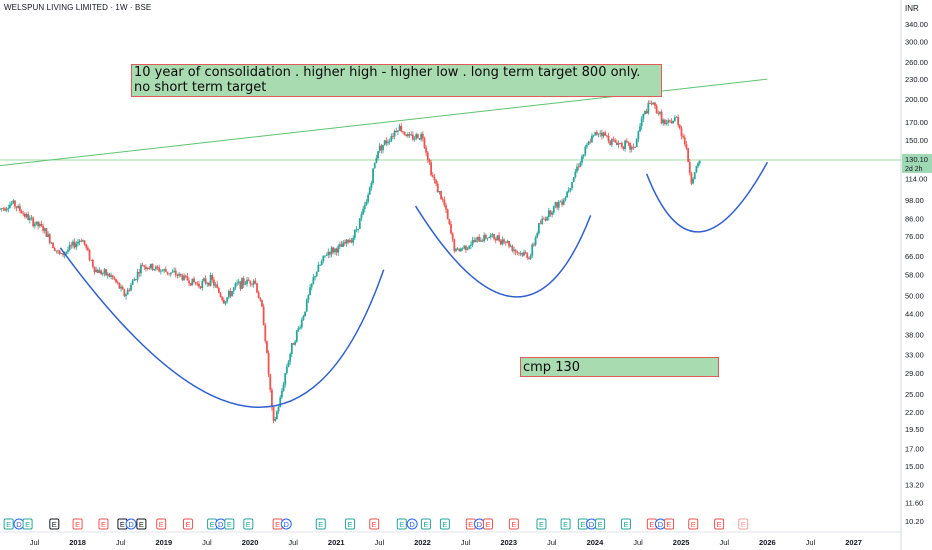 This screenshot has width=932, height=550. What do you see at coordinates (619, 367) in the screenshot?
I see `annotation-cmp-note: cmp 130` at bounding box center [619, 367].